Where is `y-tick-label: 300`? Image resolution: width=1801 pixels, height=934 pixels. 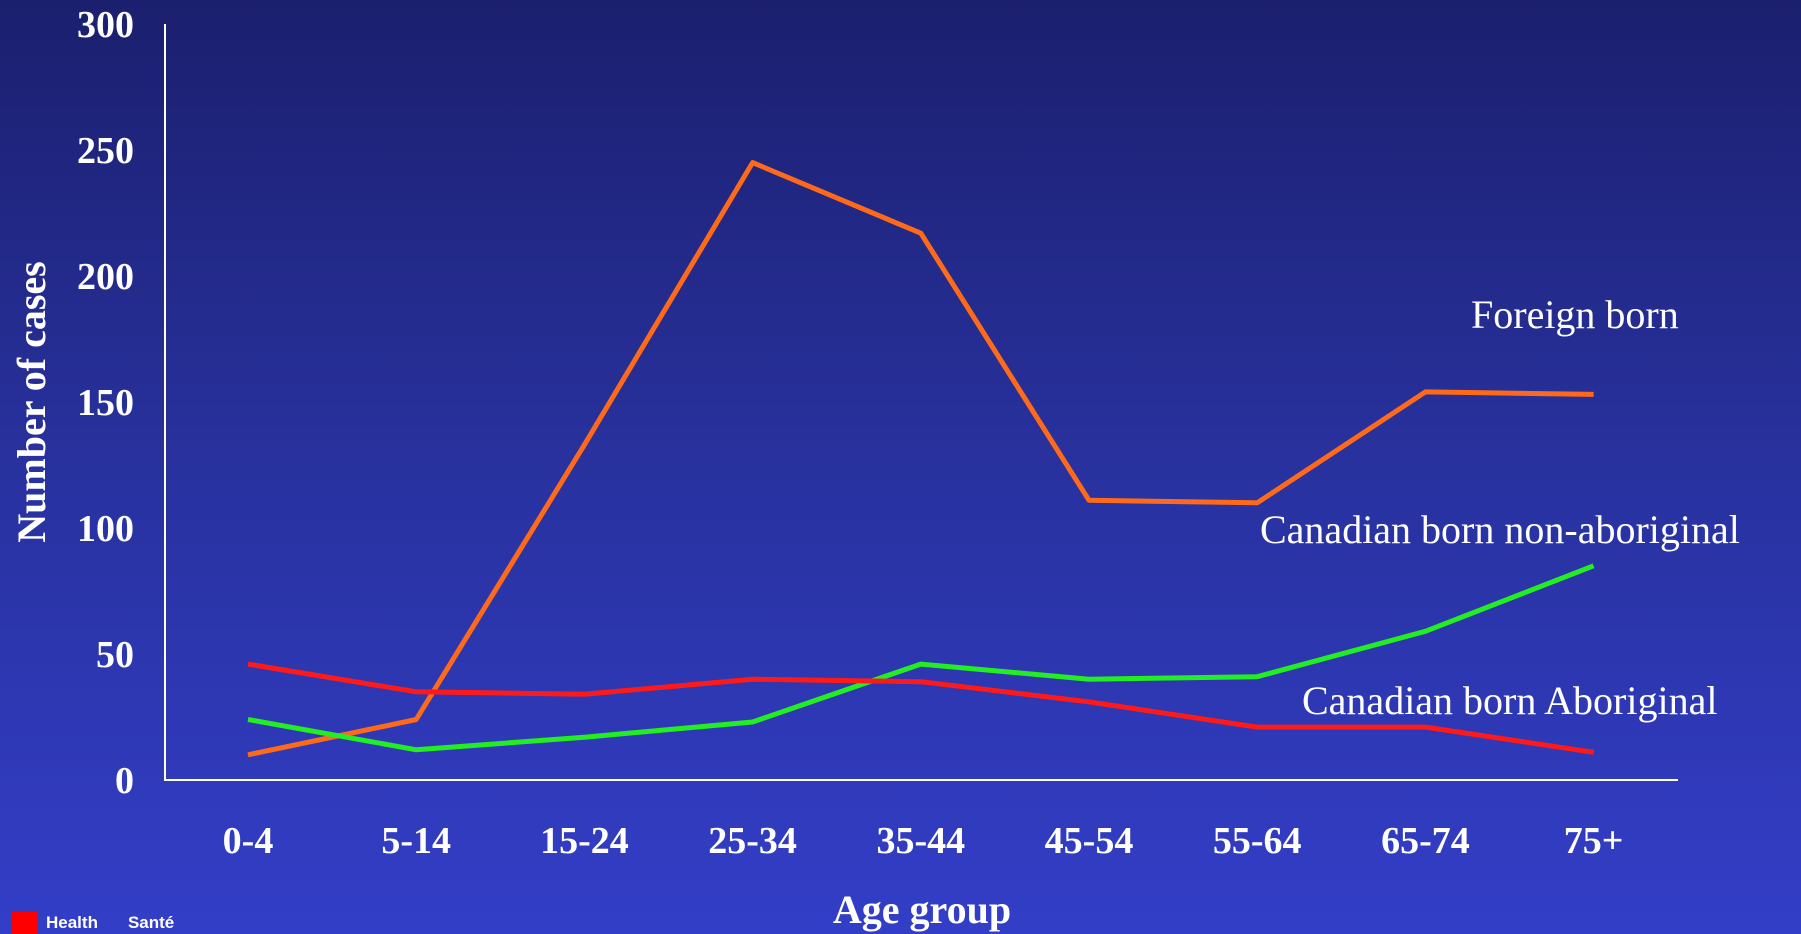
y-tick-label: 300 is located at coordinates (105, 25).